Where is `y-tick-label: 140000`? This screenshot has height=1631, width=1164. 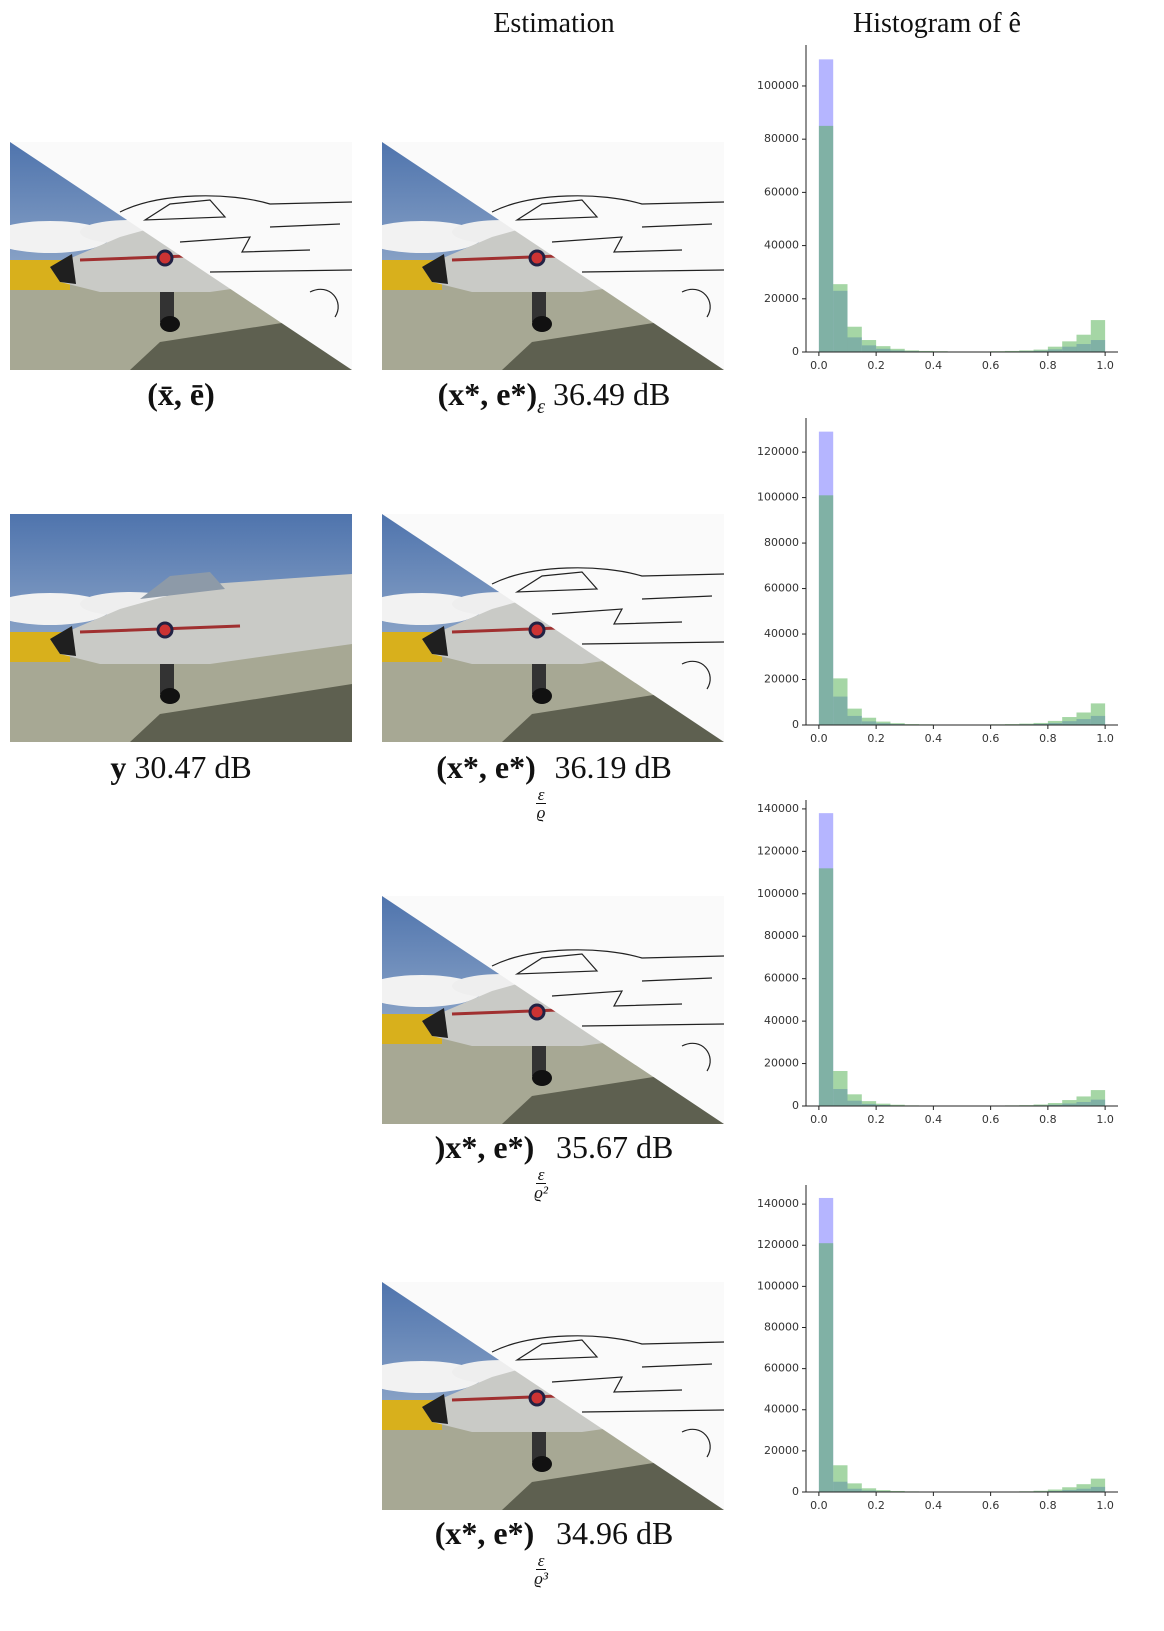
y-tick-label: 140000 is located at coordinates (778, 808).